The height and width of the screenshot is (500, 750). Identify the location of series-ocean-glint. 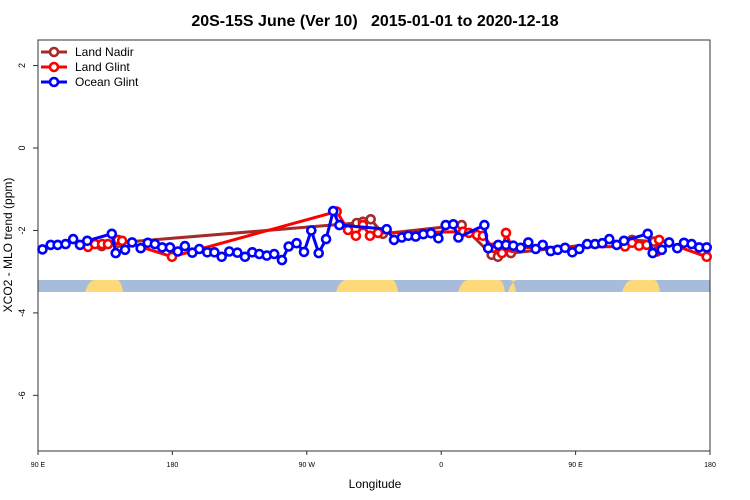
(375, 235).